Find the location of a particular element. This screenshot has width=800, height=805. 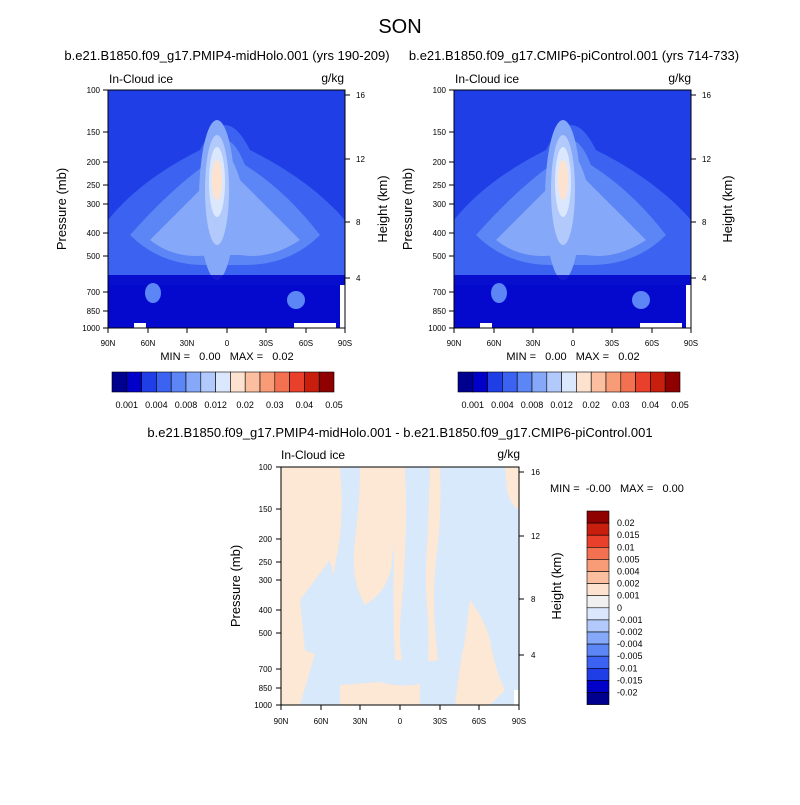

panel-3-y-axis: 100 150 200 250 300 400 500 700 850 1000 is located at coordinates (267, 586).